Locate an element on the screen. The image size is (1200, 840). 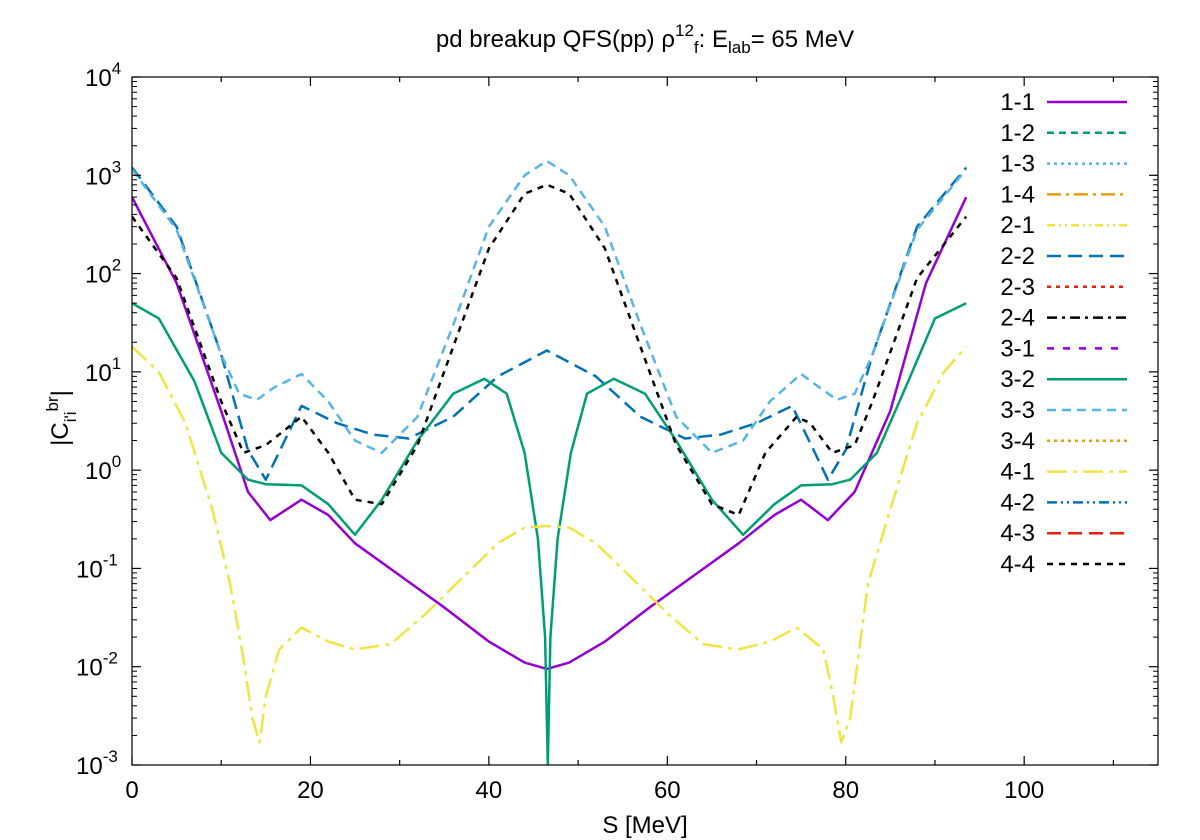
y-tick-label: 10⁴ is located at coordinates (103, 75).